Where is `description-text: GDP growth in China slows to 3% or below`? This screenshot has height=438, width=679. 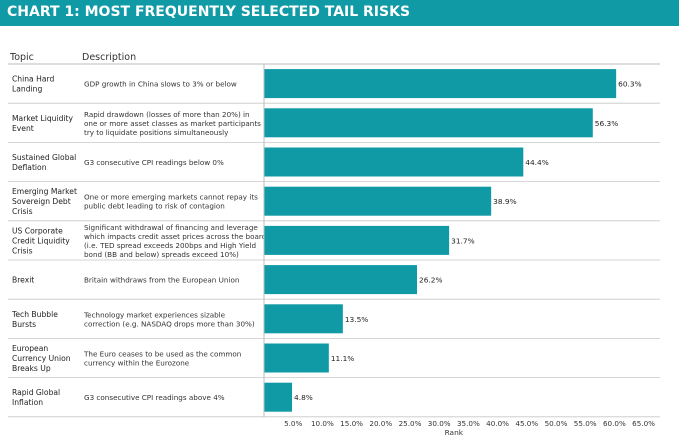
description-text: GDP growth in China slows to 3% or below is located at coordinates (160, 84).